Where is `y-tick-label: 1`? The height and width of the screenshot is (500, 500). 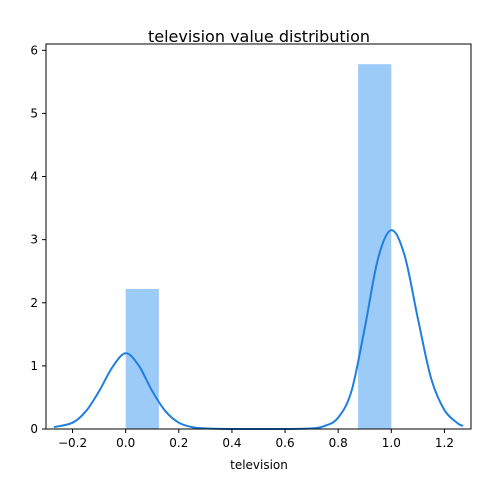 y-tick-label: 1 is located at coordinates (34, 366).